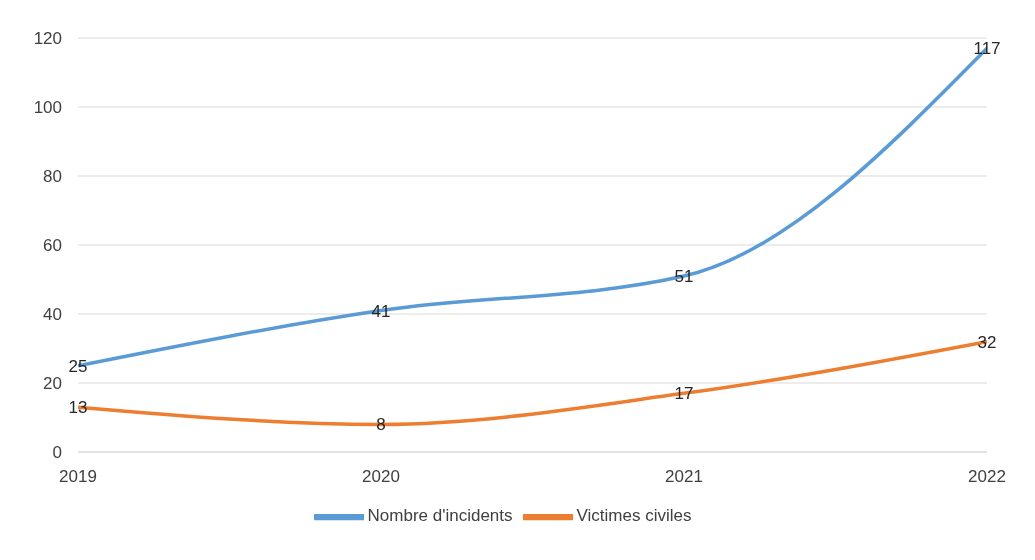 The width and height of the screenshot is (1035, 560). I want to click on data-label: 13, so click(78, 408).